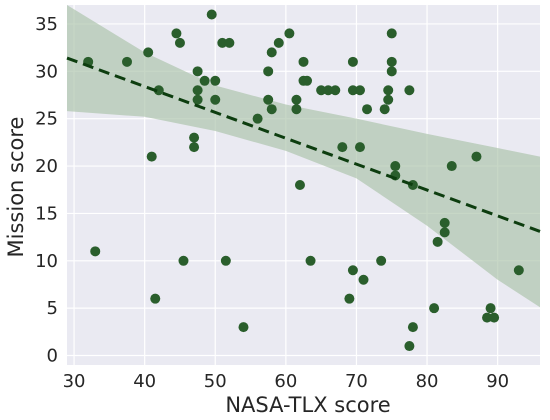 The width and height of the screenshot is (550, 420). I want to click on y-tick-label: 20, so click(46, 166).